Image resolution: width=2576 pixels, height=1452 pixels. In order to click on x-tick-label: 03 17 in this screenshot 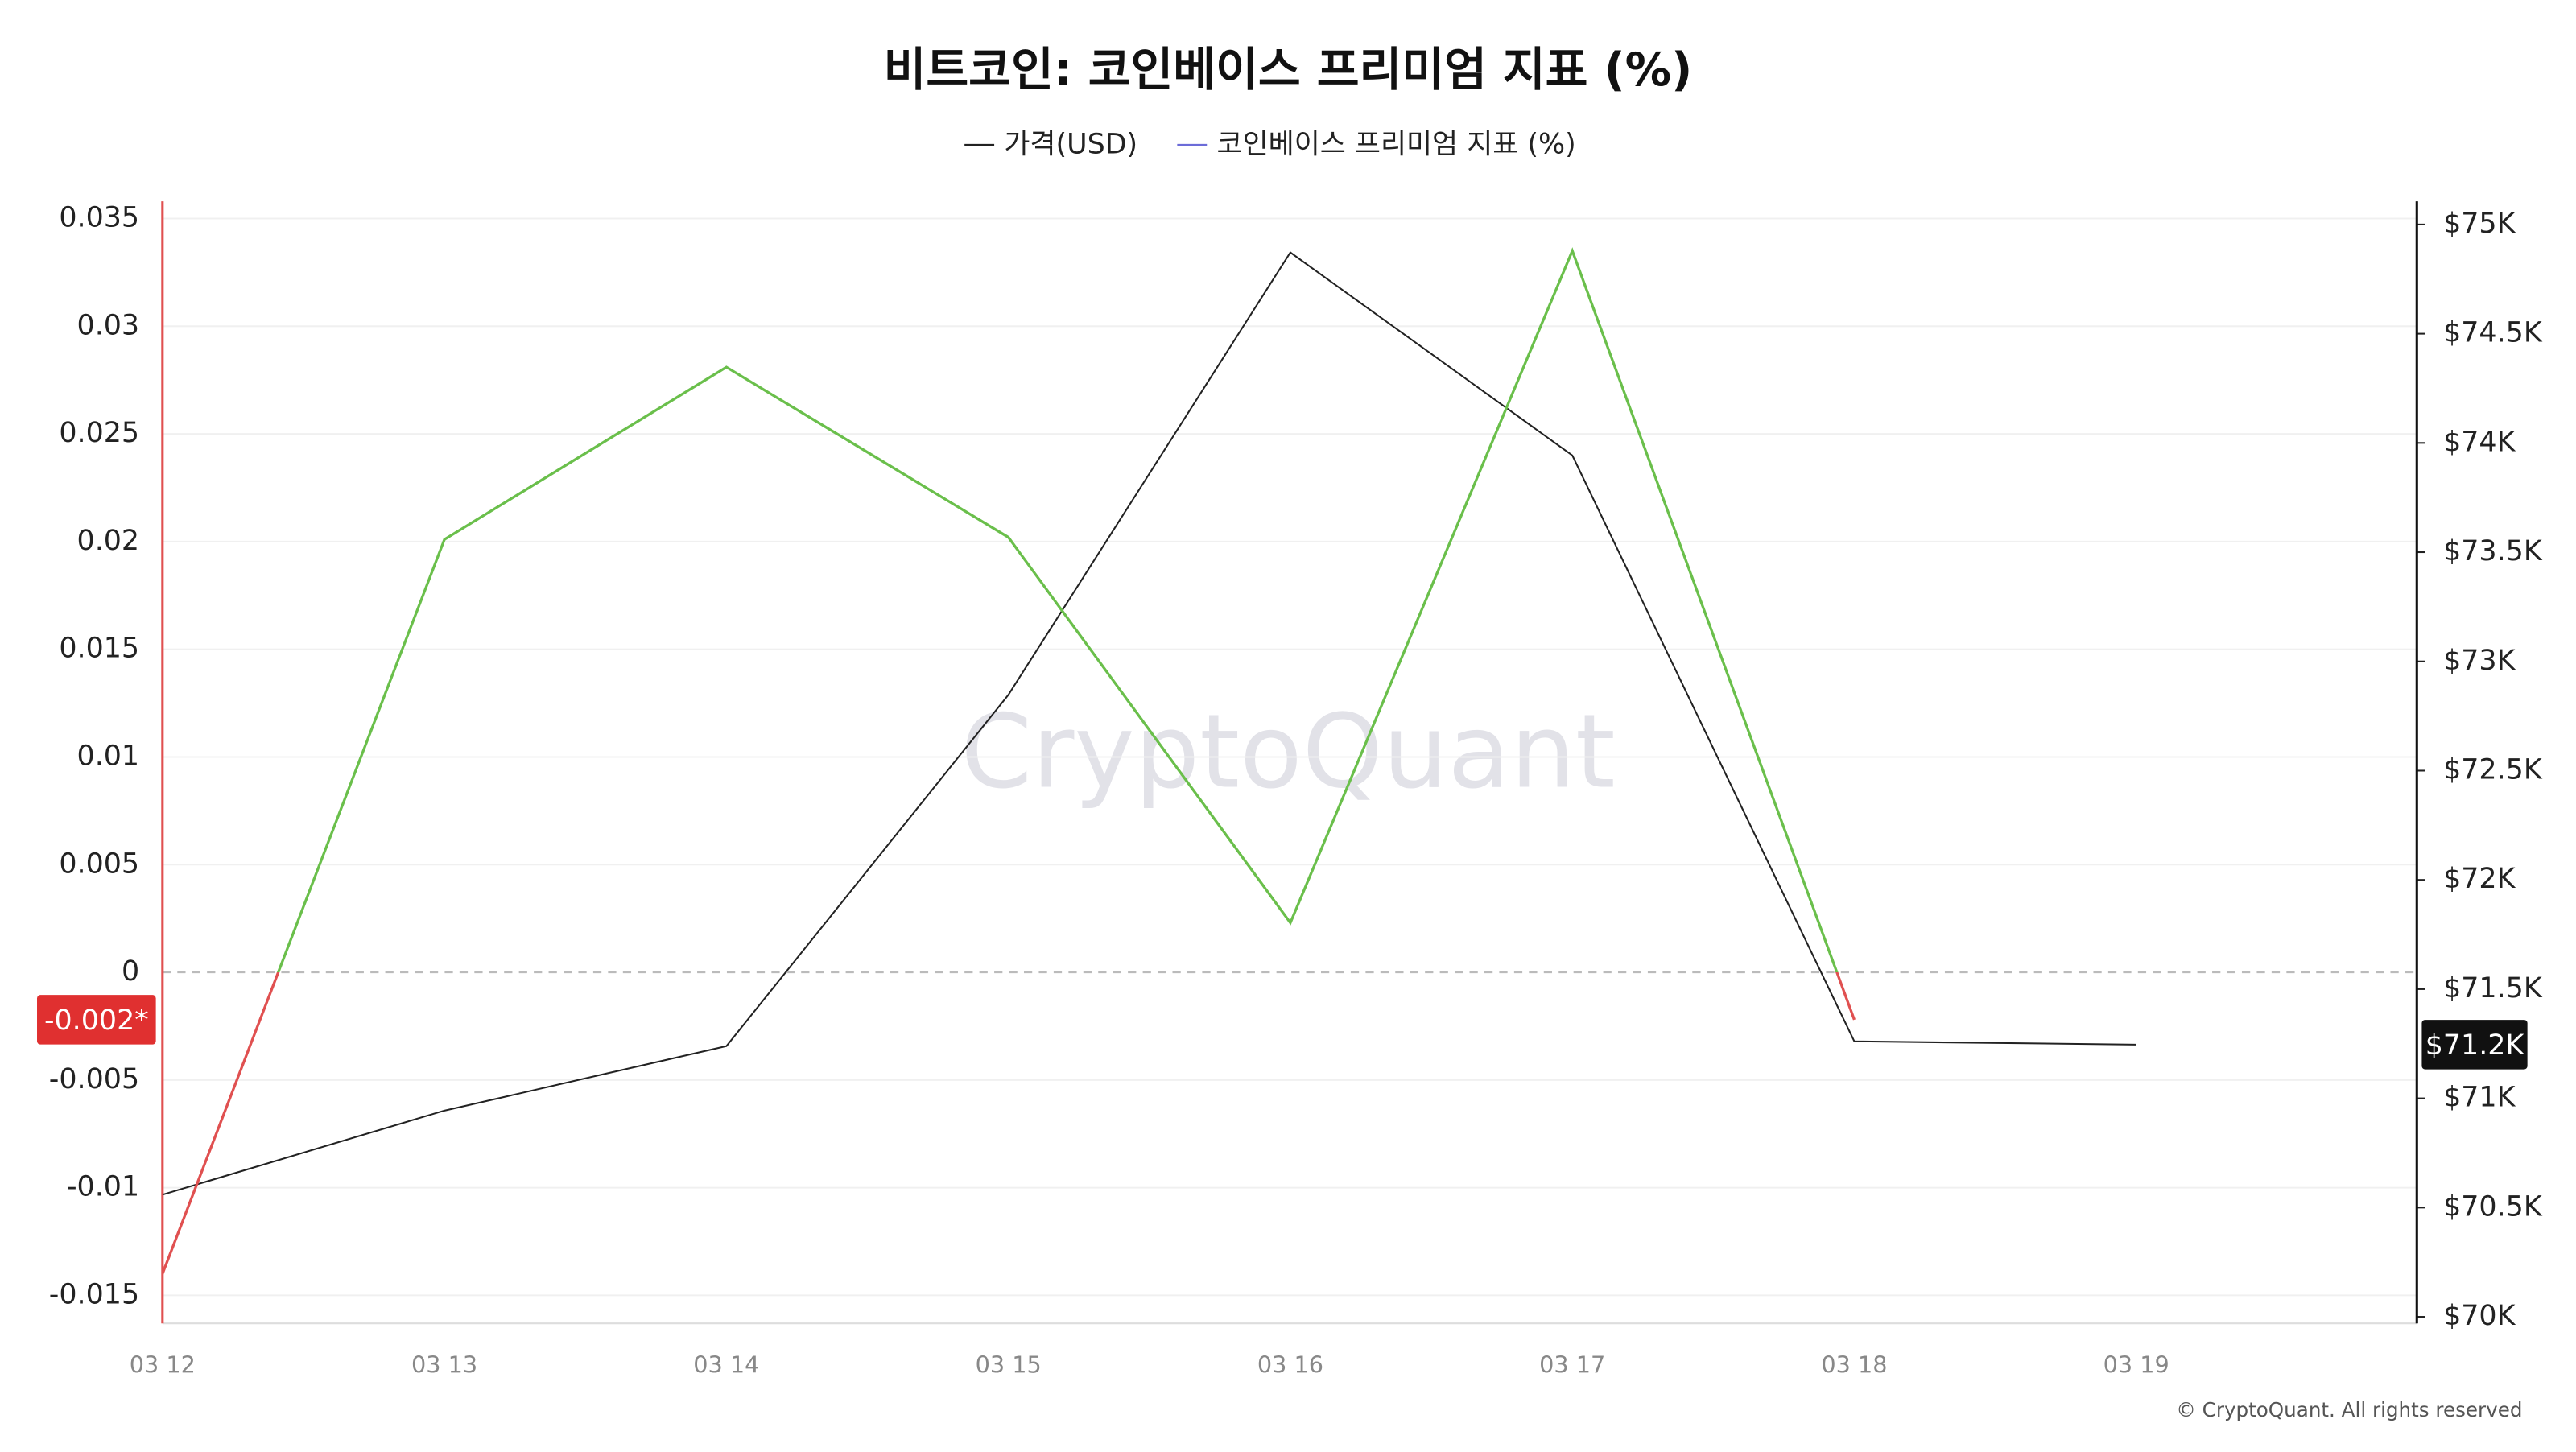, I will do `click(1572, 1364)`.